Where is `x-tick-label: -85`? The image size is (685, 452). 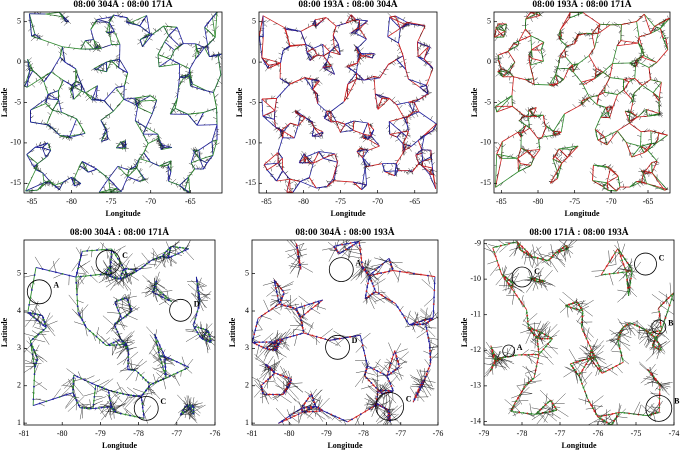 x-tick-label: -85 is located at coordinates (266, 201).